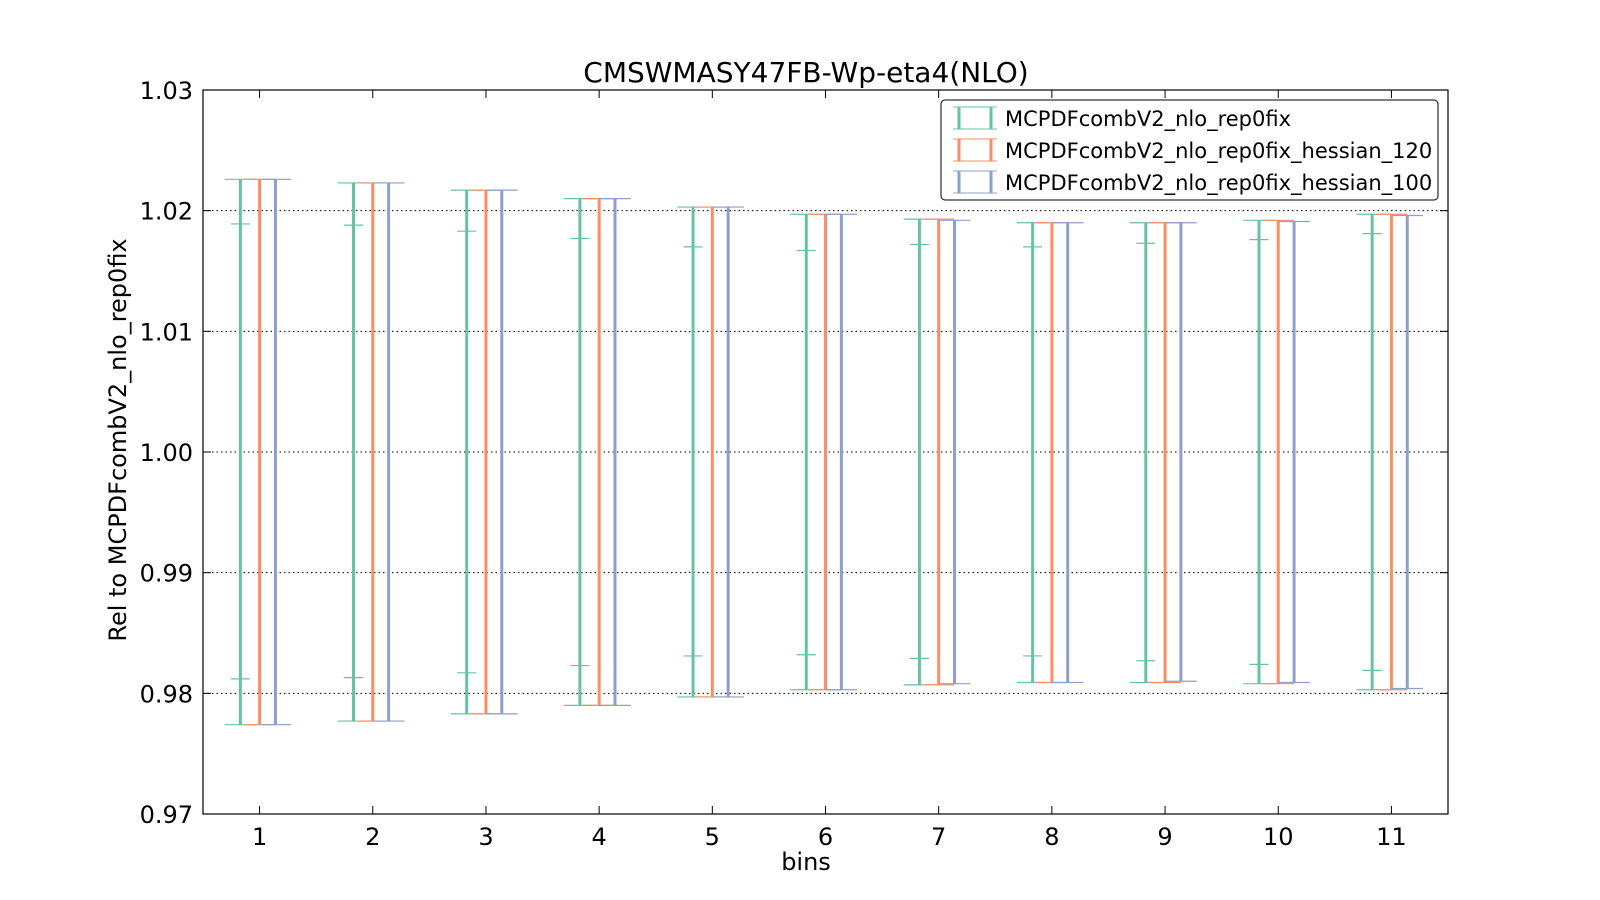 The width and height of the screenshot is (1600, 900). What do you see at coordinates (1164, 837) in the screenshot?
I see `x-tick-label: 9` at bounding box center [1164, 837].